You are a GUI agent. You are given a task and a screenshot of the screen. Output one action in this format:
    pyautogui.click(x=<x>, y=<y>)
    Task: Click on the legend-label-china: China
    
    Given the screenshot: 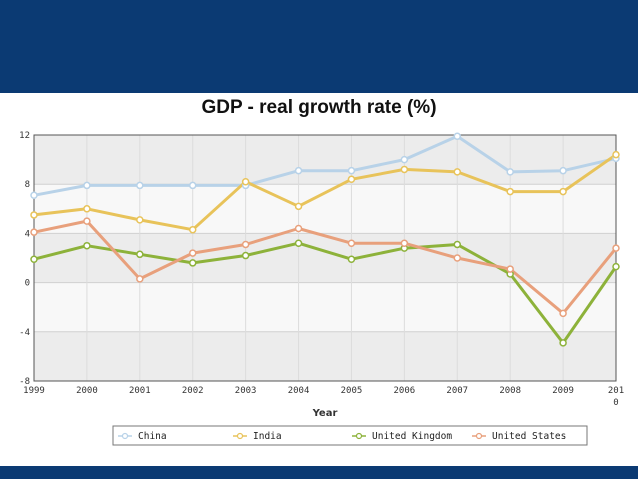 What is the action you would take?
    pyautogui.click(x=152, y=436)
    